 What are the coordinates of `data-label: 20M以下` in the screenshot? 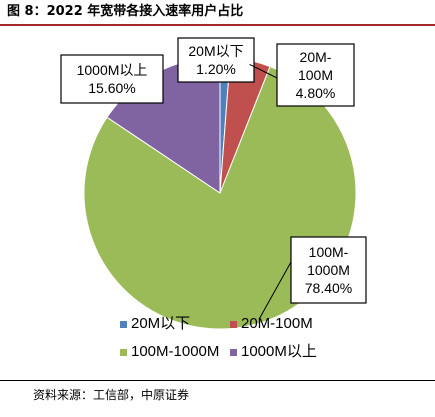 It's located at (215, 51).